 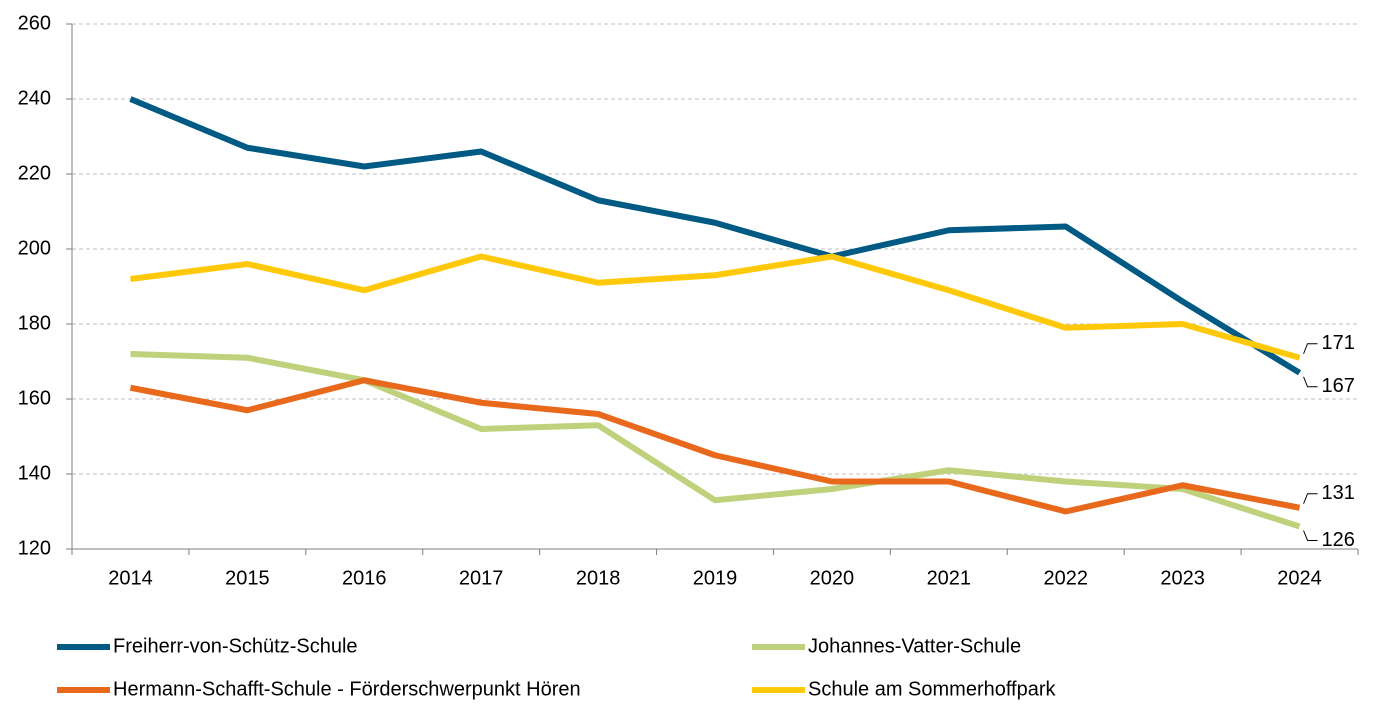 What do you see at coordinates (1182, 578) in the screenshot?
I see `x-tick-label: 2023` at bounding box center [1182, 578].